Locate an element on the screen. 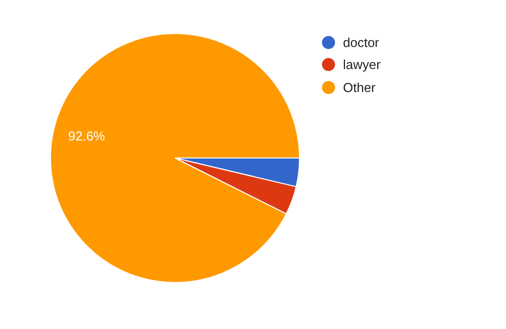 The width and height of the screenshot is (506, 329). legend-label: Other is located at coordinates (359, 87).